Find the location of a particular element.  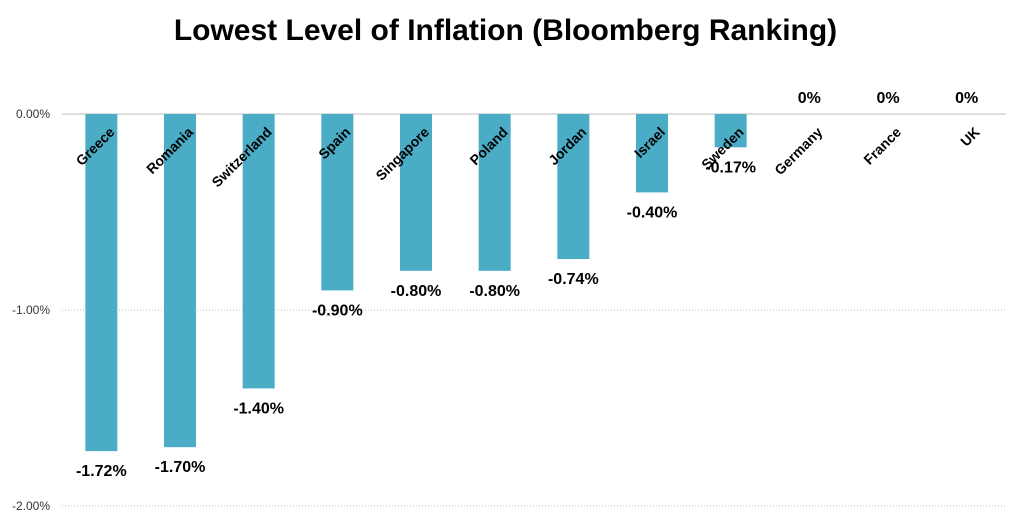

category-label: Germany is located at coordinates (798, 151).